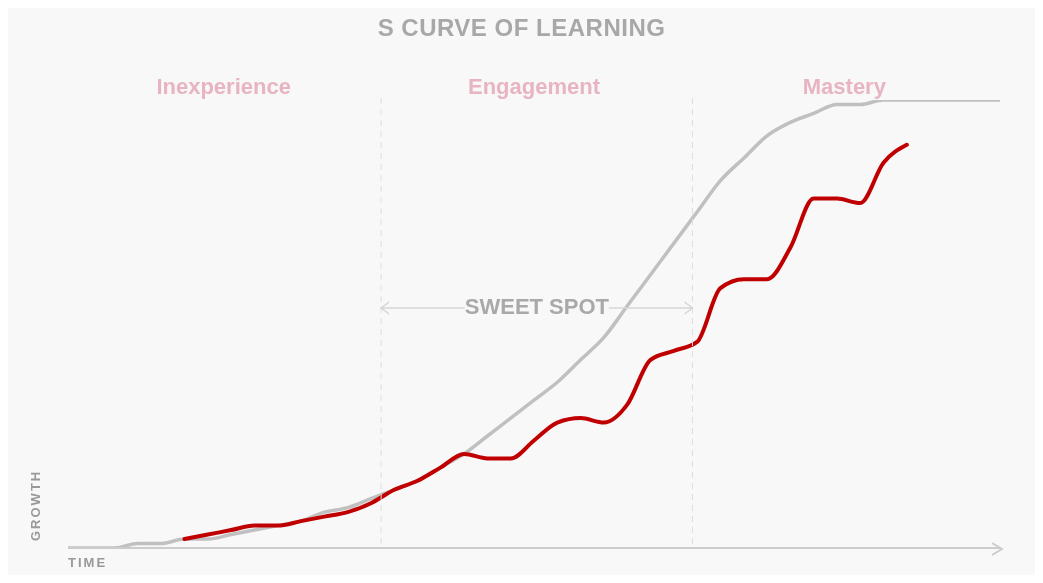  I want to click on text: Engagement, so click(534, 87).